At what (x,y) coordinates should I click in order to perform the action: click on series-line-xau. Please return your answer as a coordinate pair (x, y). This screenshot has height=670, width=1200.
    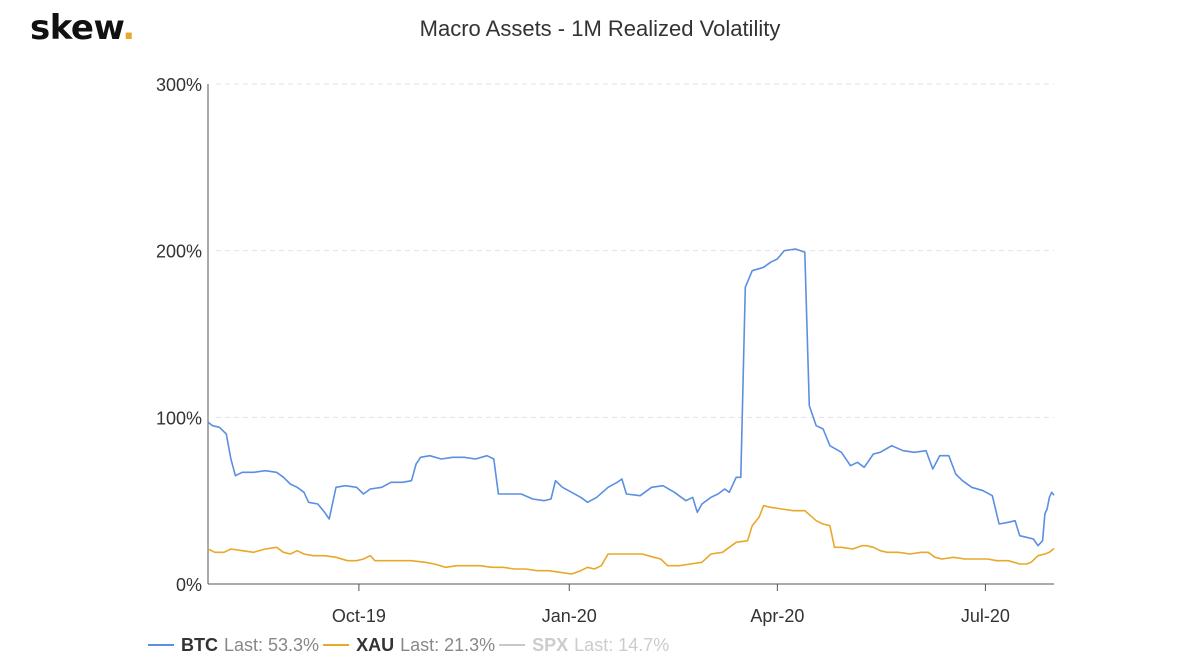
    Looking at the image, I should click on (631, 539).